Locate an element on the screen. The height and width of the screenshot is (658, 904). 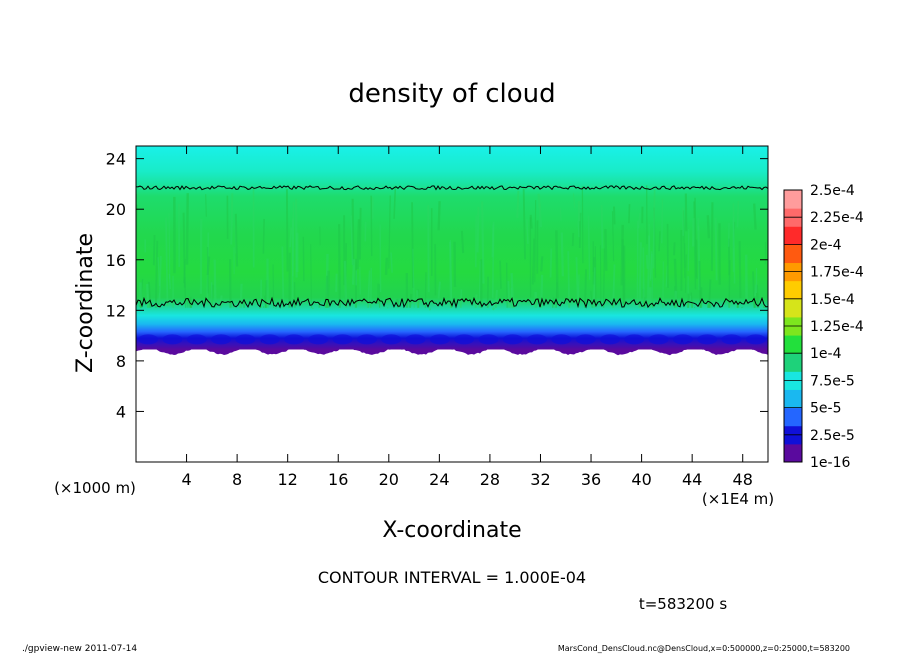
x-axis-label: X-coordinate is located at coordinates (451, 530).